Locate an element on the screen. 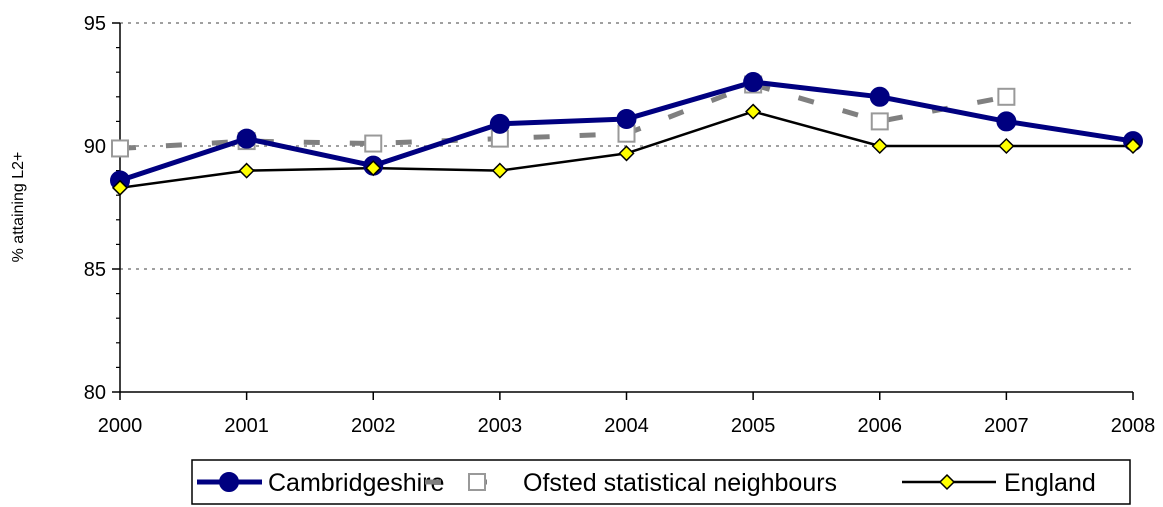 The width and height of the screenshot is (1163, 507). y-tick-label: 80 is located at coordinates (95, 393).